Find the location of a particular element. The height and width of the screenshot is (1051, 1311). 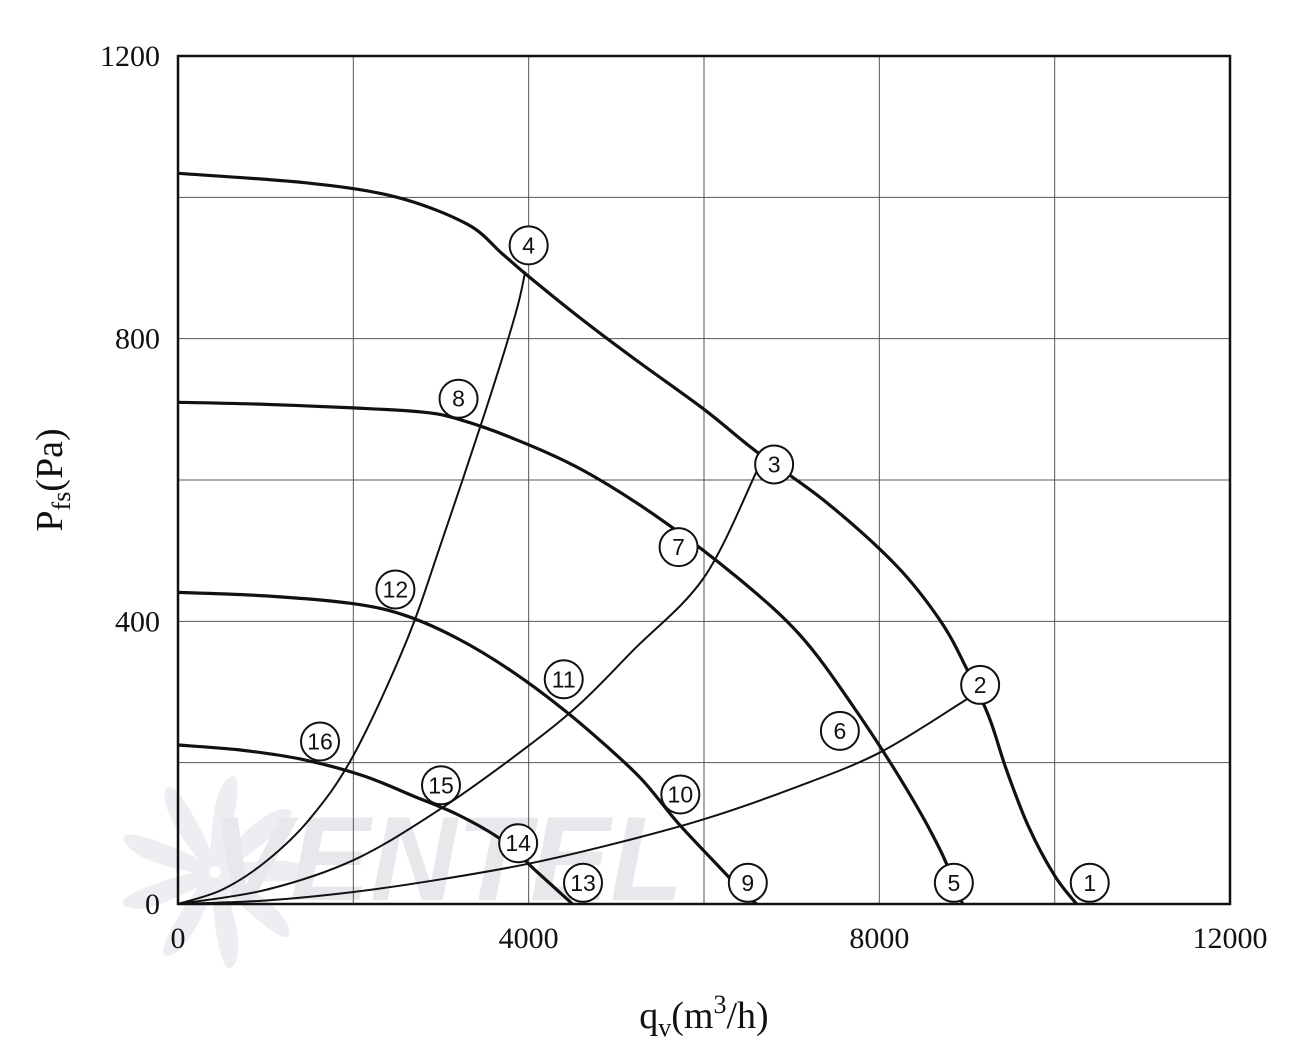

marker-label: 15 is located at coordinates (441, 785).